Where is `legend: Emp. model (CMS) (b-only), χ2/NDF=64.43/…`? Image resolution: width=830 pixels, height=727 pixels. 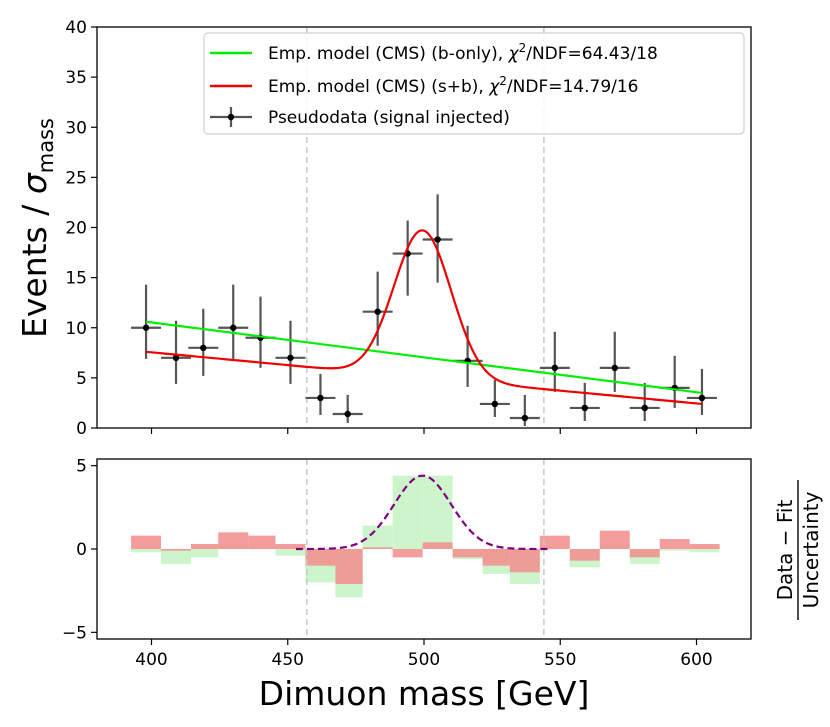 legend: Emp. model (CMS) (b-only), χ2/NDF=64.43/… is located at coordinates (474, 83).